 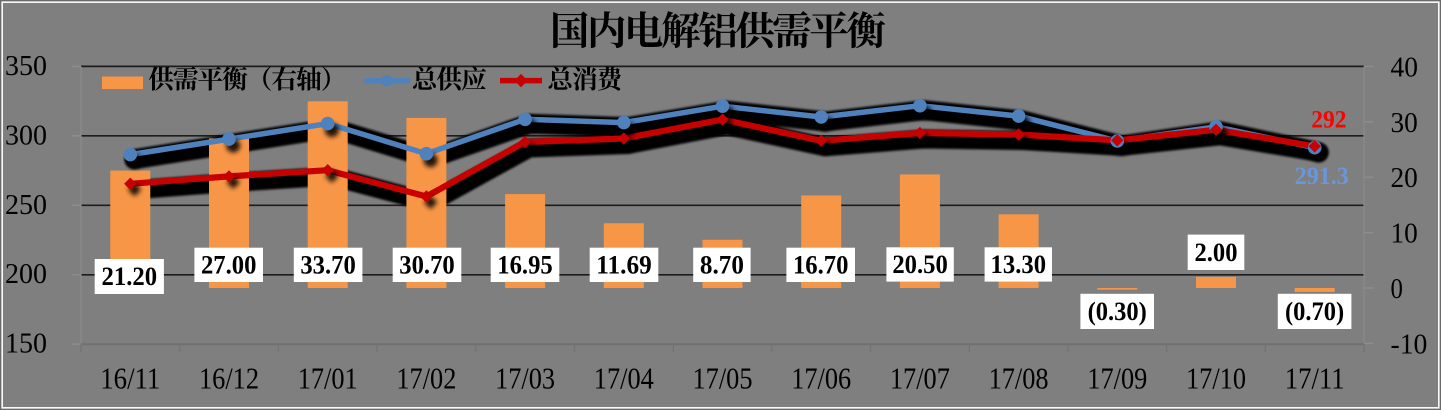 I want to click on svg-text: 20.50, so click(x=920, y=264).